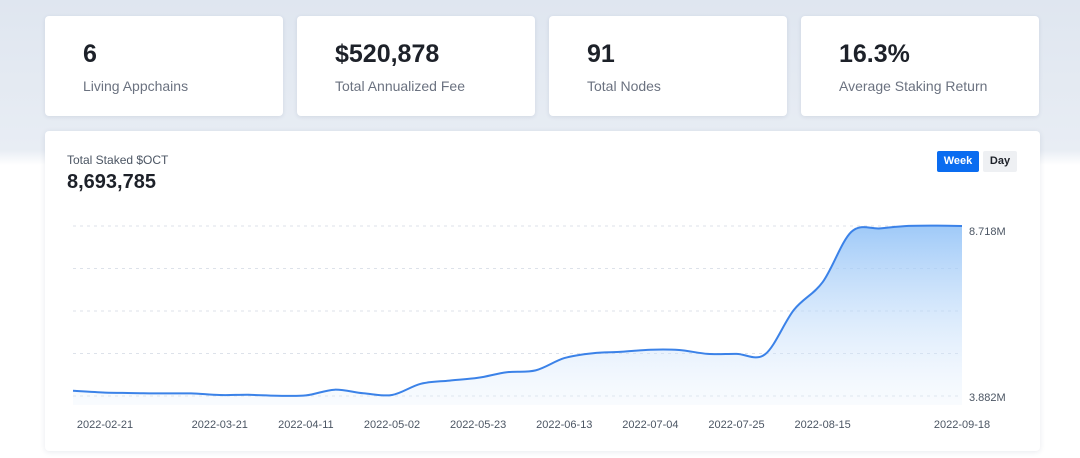  Describe the element at coordinates (920, 66) in the screenshot. I see `stat-card-staking-return: 16.3% Average Staking Return` at that location.